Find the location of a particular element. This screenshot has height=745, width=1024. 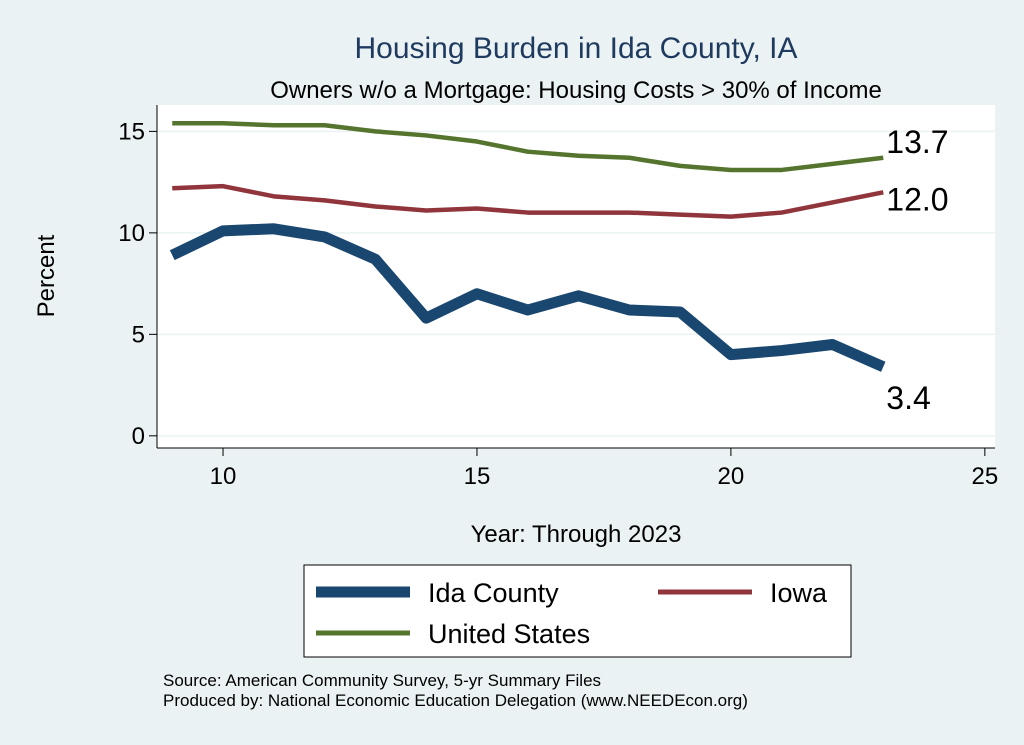

legend-box is located at coordinates (577, 611).